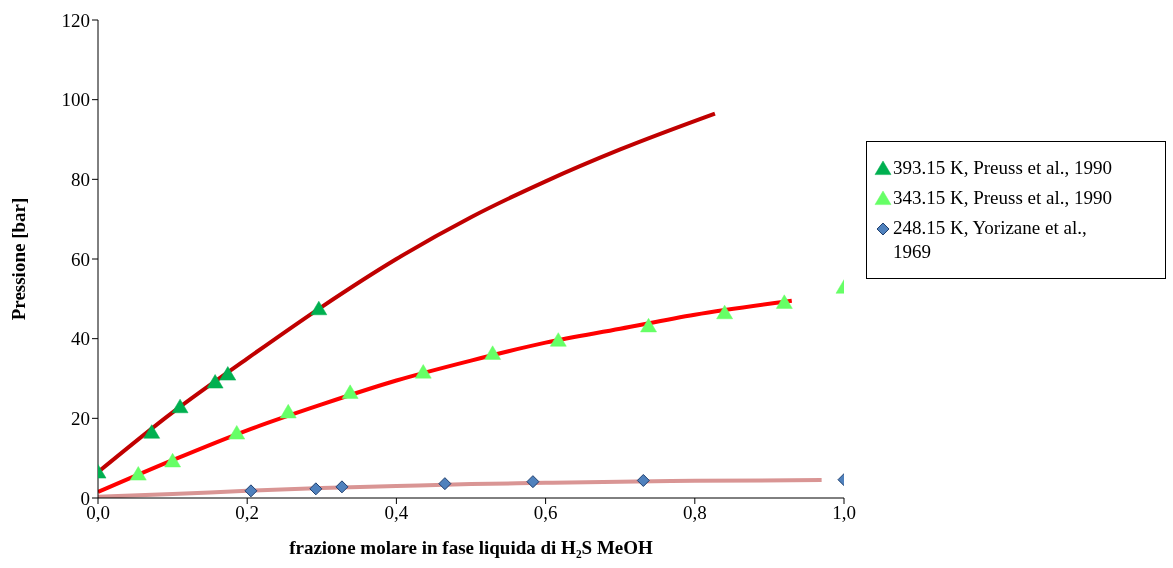 This screenshot has height=568, width=1173. Describe the element at coordinates (80, 419) in the screenshot. I see `y-tick-label: 20` at that location.